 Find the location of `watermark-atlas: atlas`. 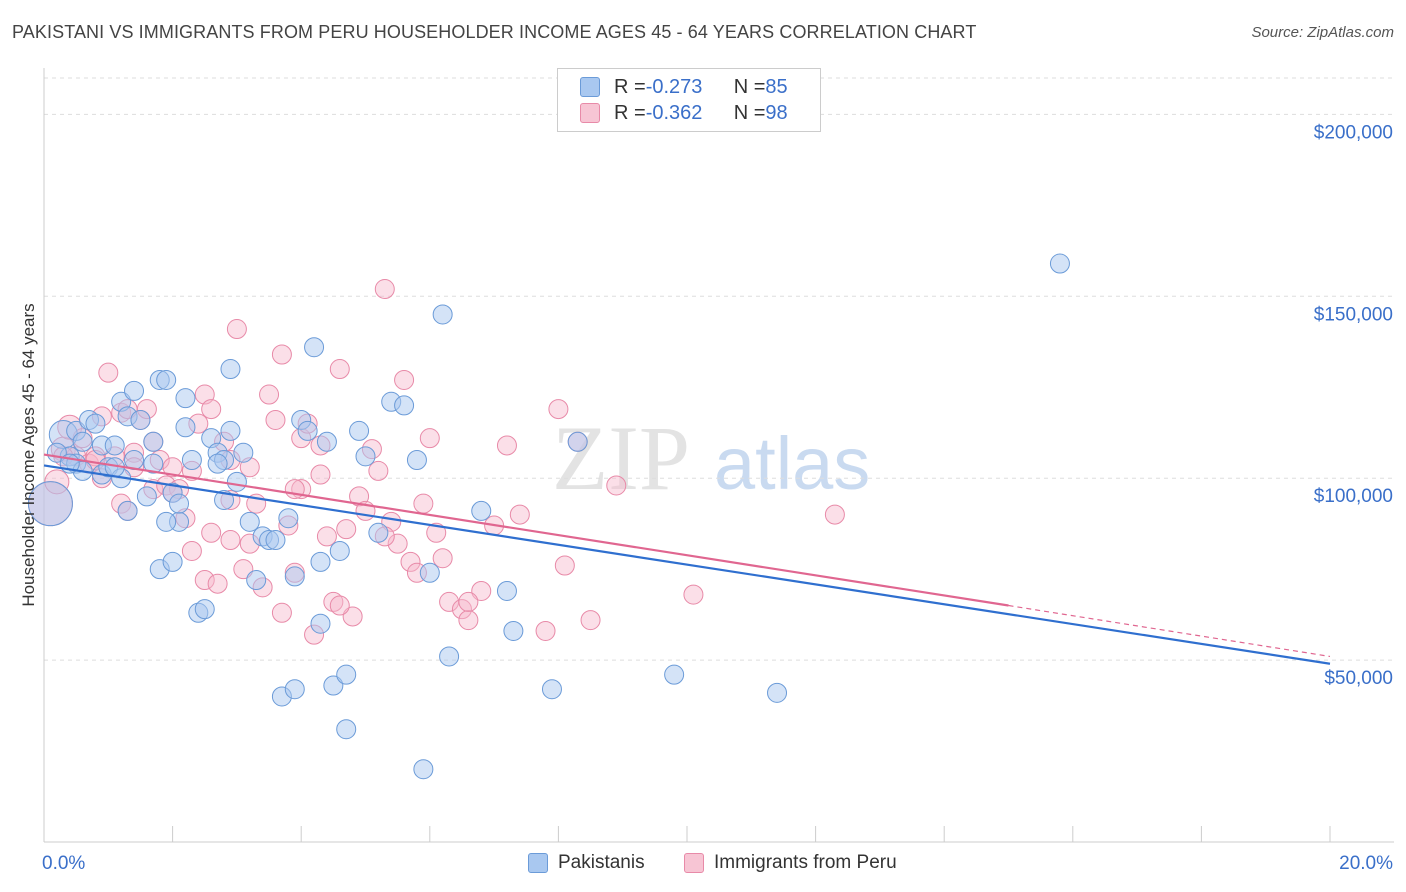

watermark-atlas: atlas is located at coordinates (792, 463).